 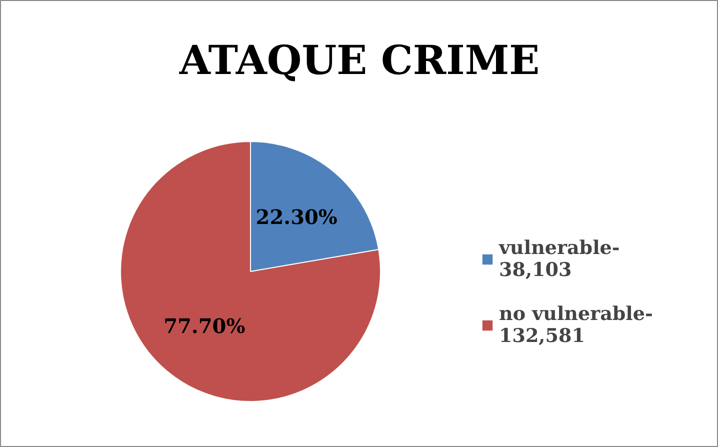 What do you see at coordinates (297, 216) in the screenshot?
I see `data-label: 22.30%` at bounding box center [297, 216].